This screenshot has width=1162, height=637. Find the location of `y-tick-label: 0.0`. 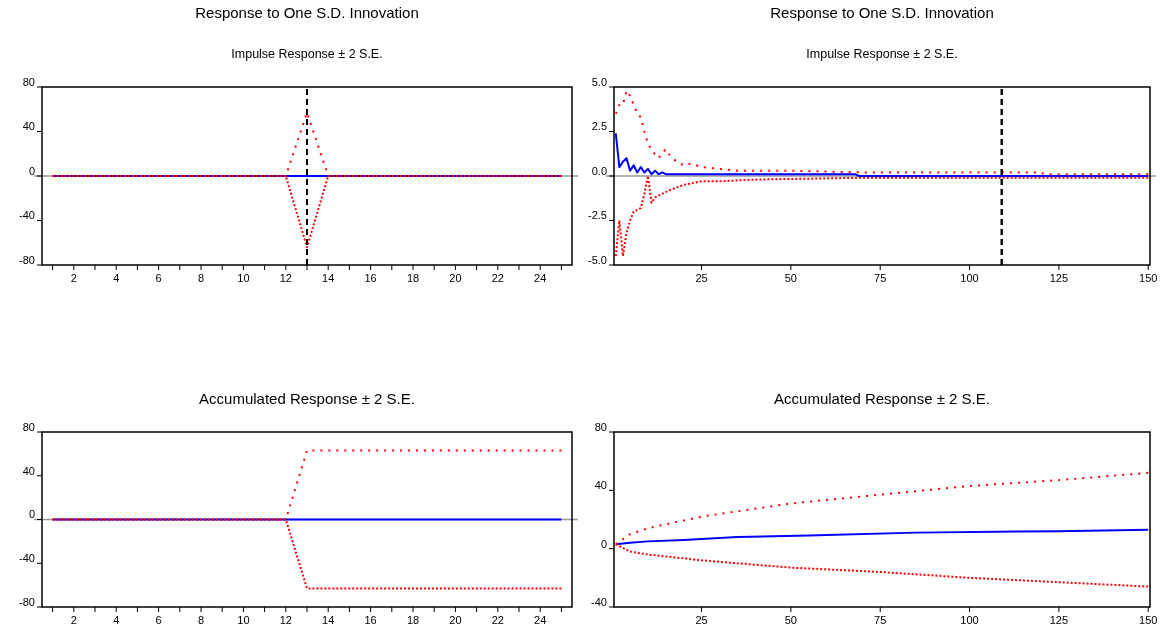

y-tick-label: 0.0 is located at coordinates (599, 170).